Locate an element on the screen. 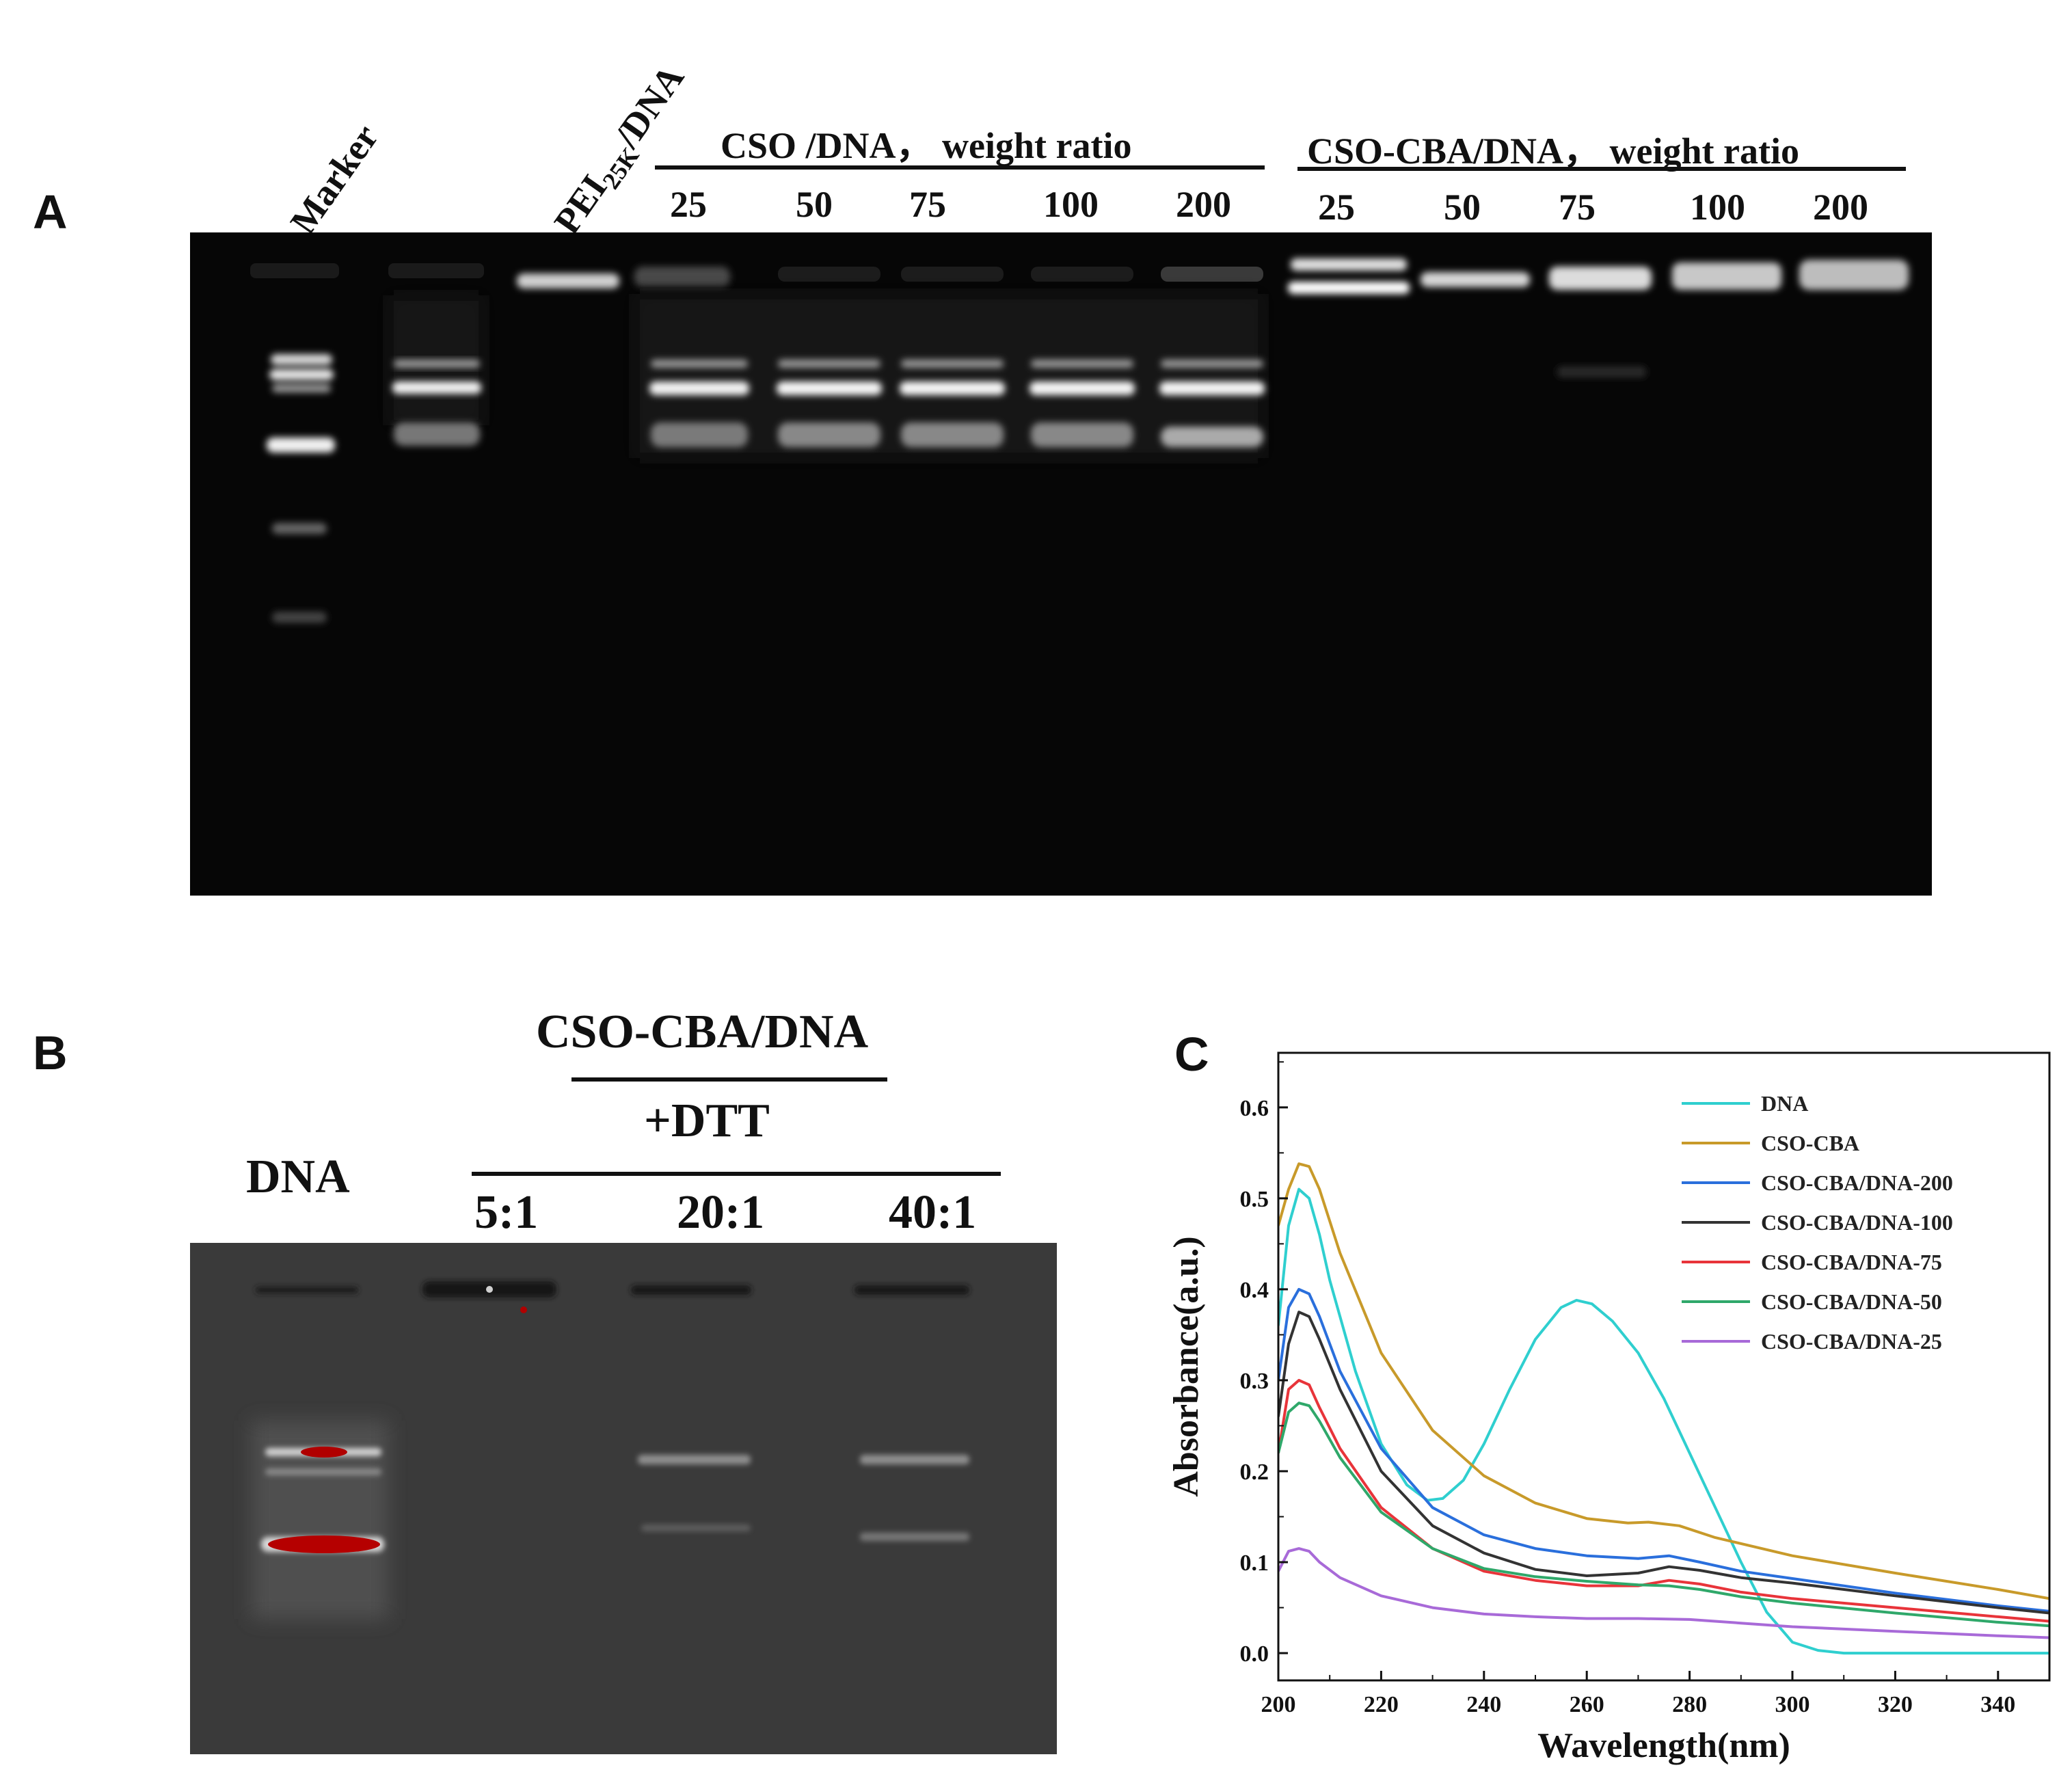 Image resolution: width=2072 pixels, height=1785 pixels. y-tick-label: 0.0 is located at coordinates (1255, 1654).